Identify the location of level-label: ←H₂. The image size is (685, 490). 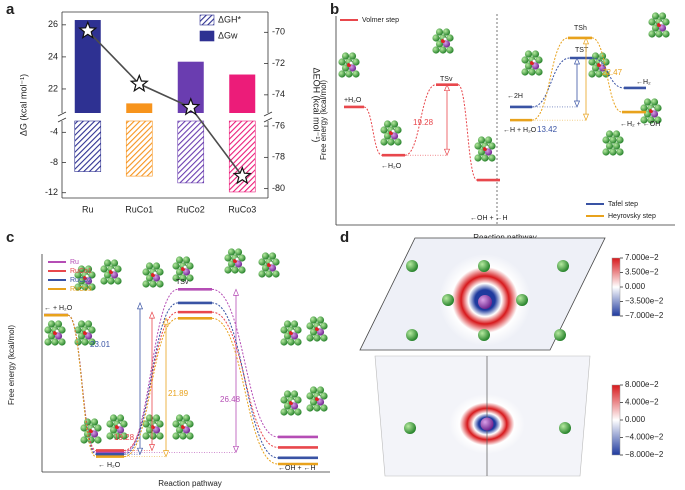
(643, 82).